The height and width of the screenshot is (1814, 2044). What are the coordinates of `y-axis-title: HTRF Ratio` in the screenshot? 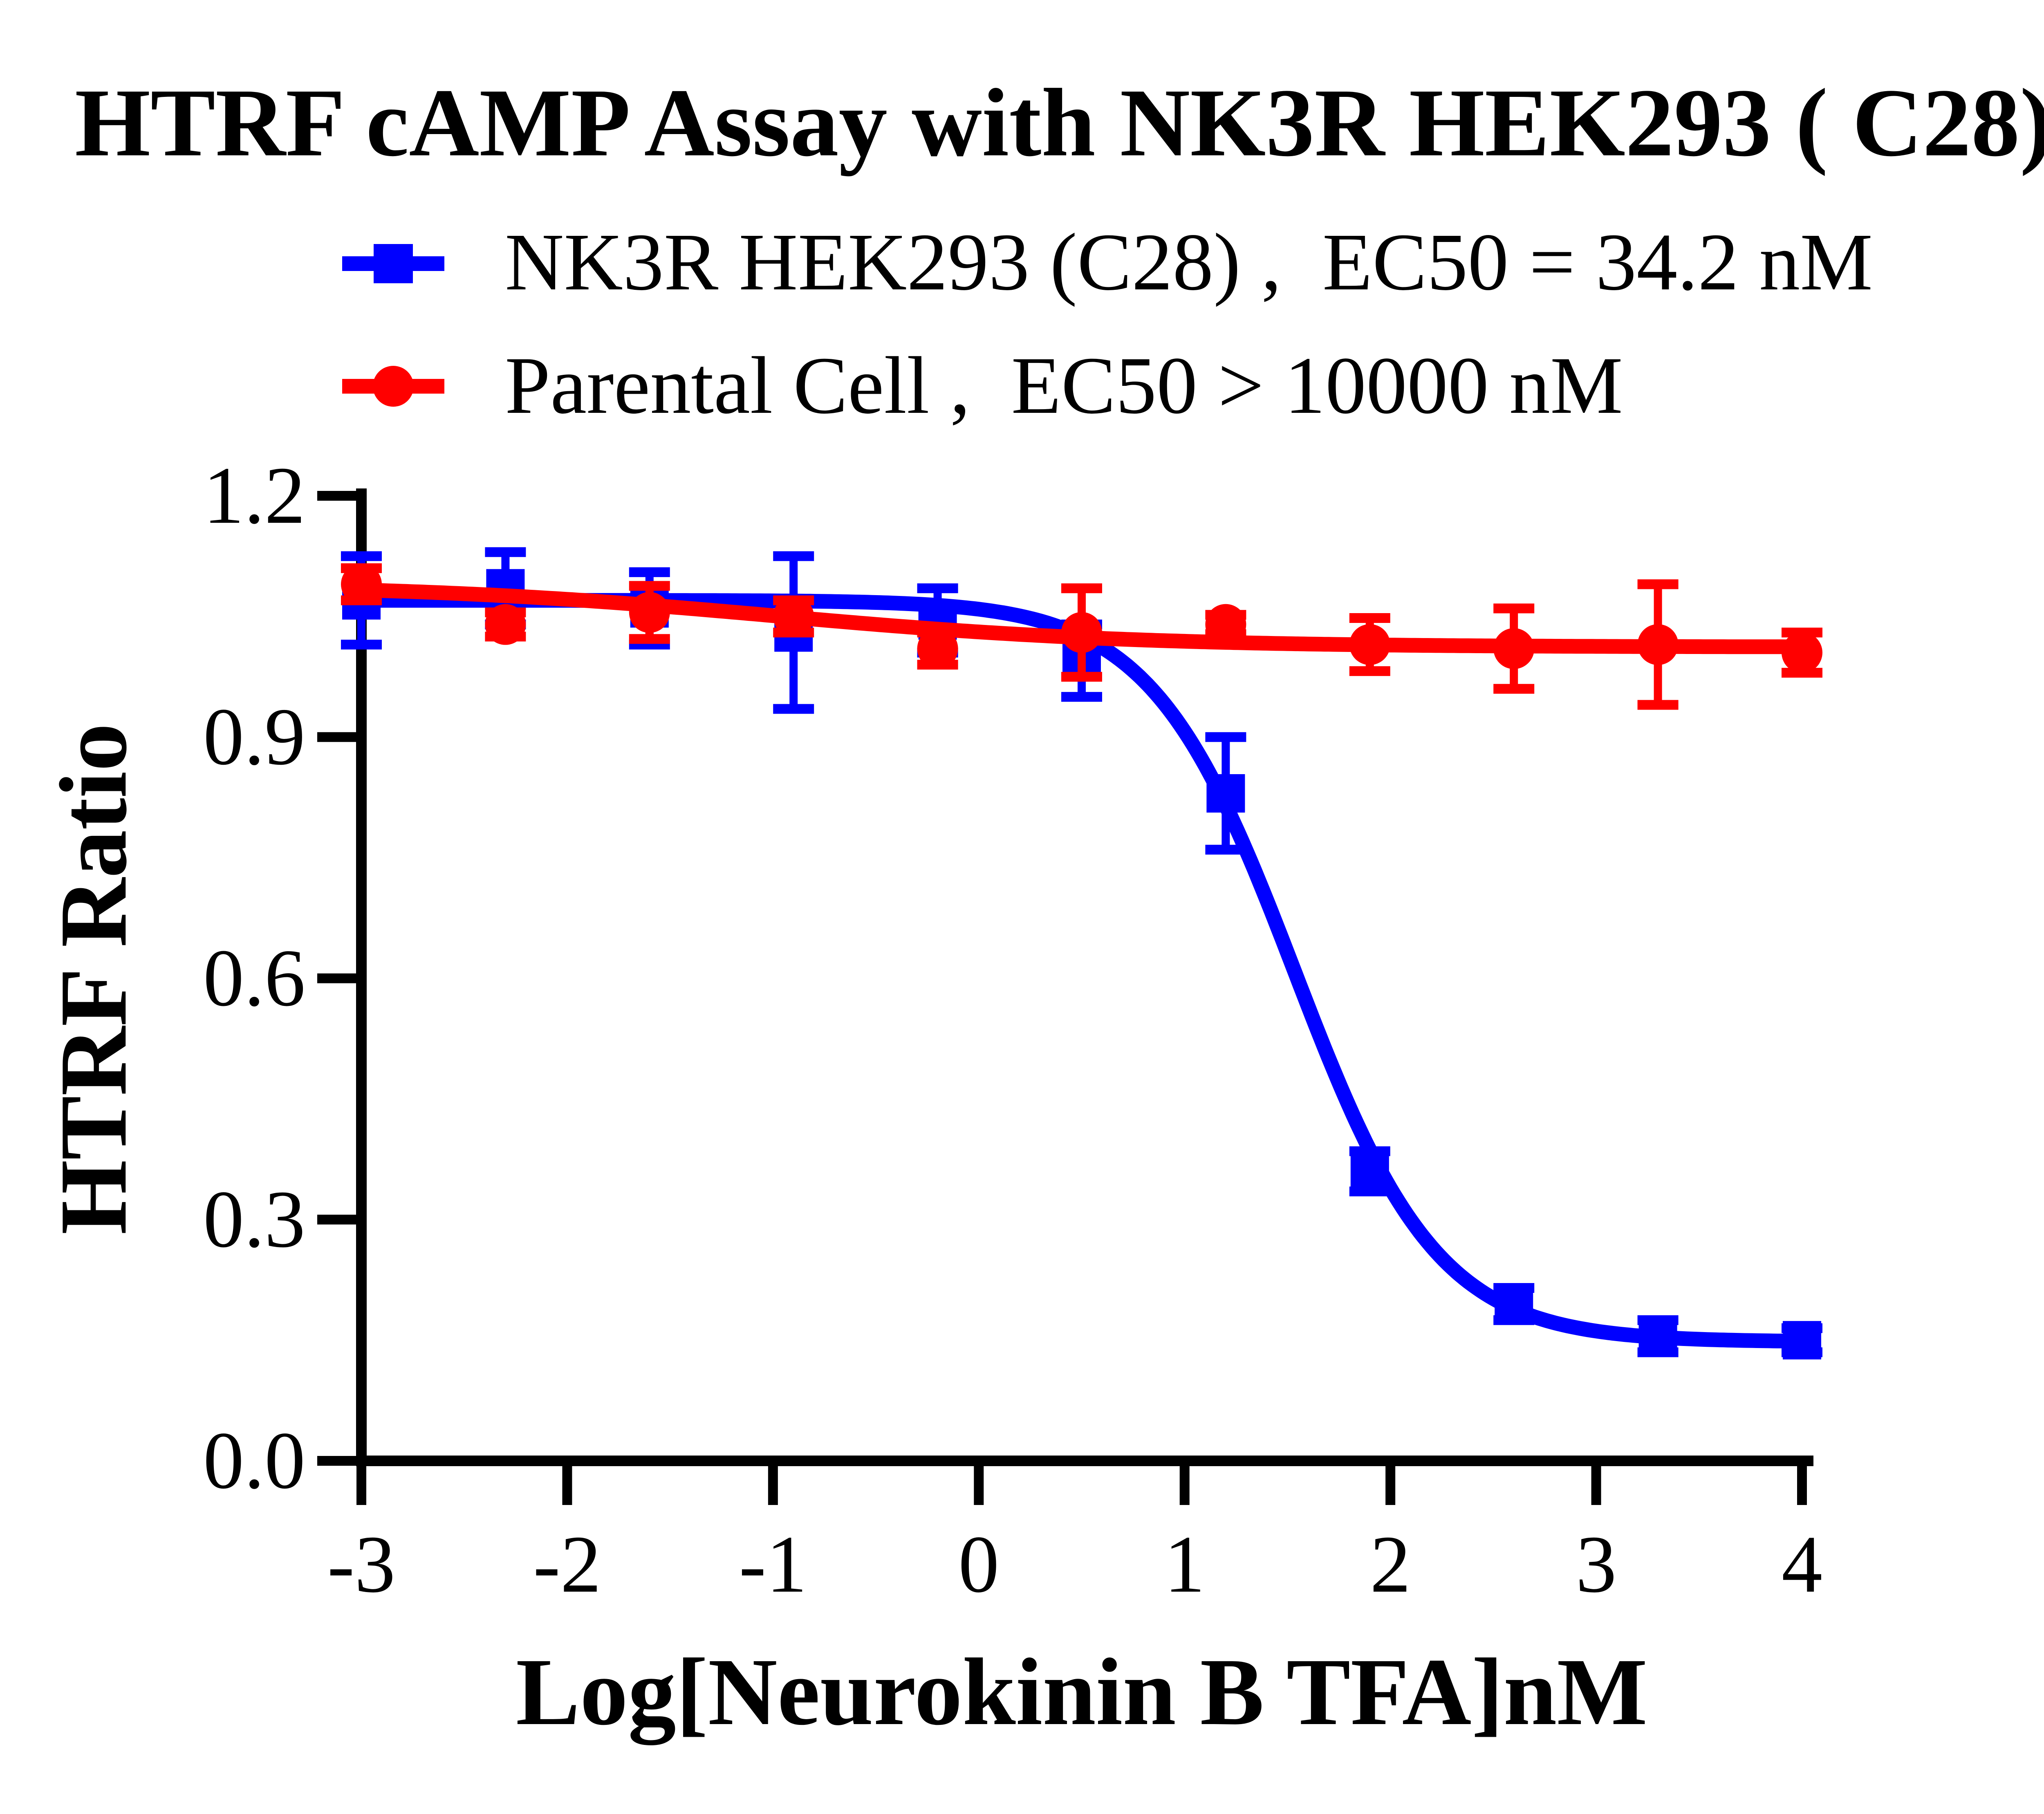 It's located at (93, 979).